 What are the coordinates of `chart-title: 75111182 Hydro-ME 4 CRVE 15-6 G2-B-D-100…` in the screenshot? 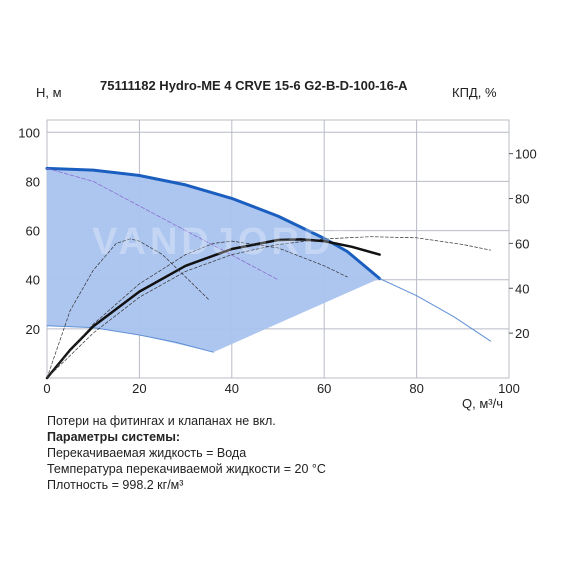 It's located at (254, 85).